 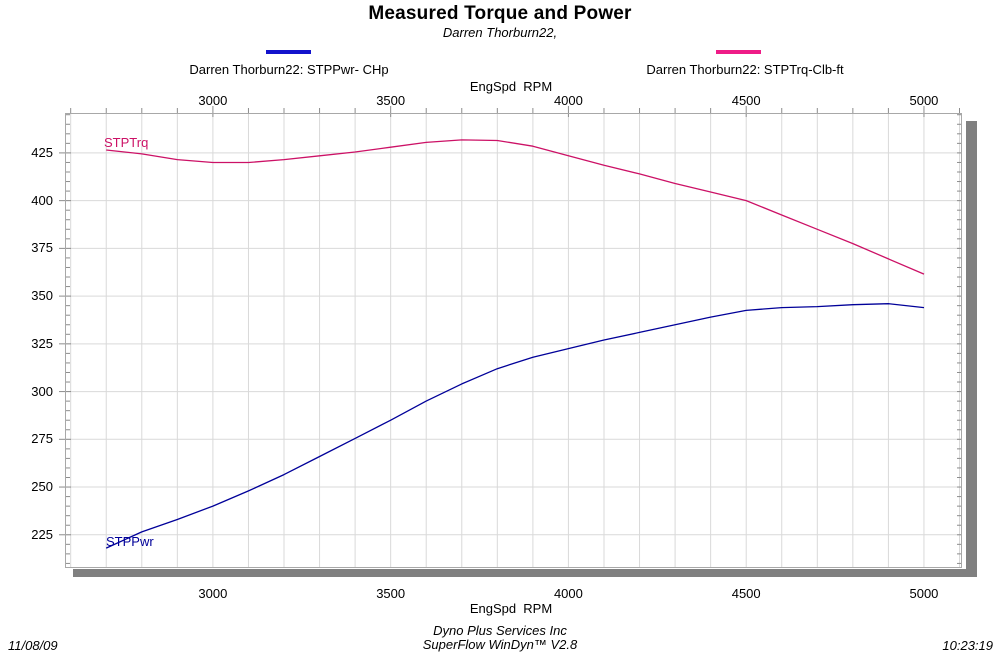 I want to click on y-axis-tick-label: 300, so click(x=42, y=391).